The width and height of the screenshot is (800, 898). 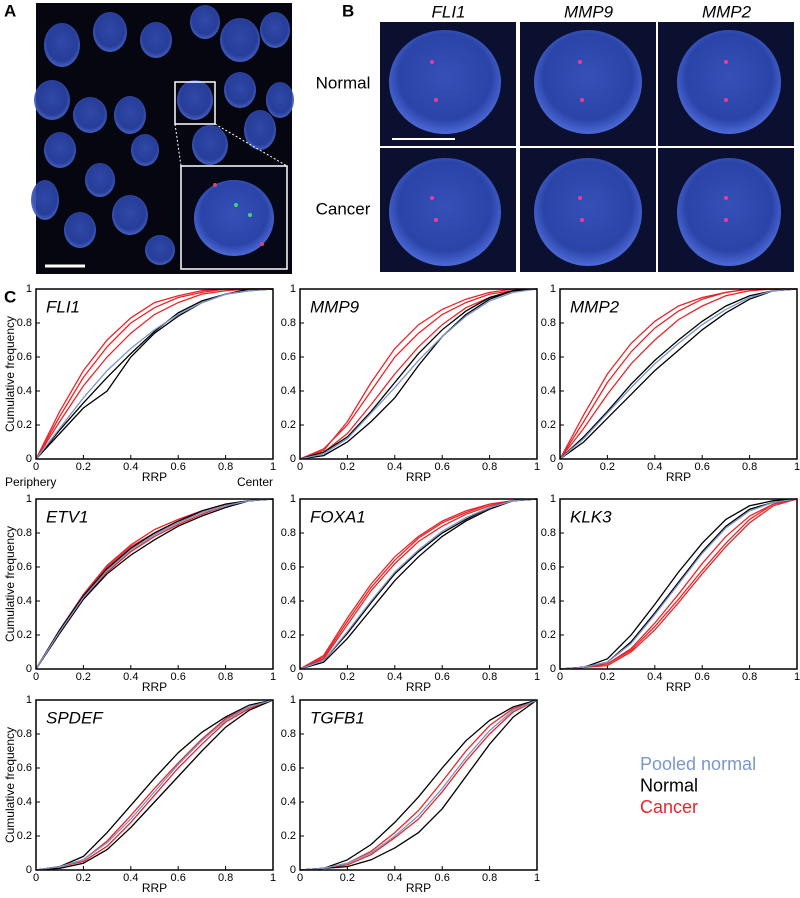 What do you see at coordinates (669, 785) in the screenshot?
I see `legend-entry: Normal` at bounding box center [669, 785].